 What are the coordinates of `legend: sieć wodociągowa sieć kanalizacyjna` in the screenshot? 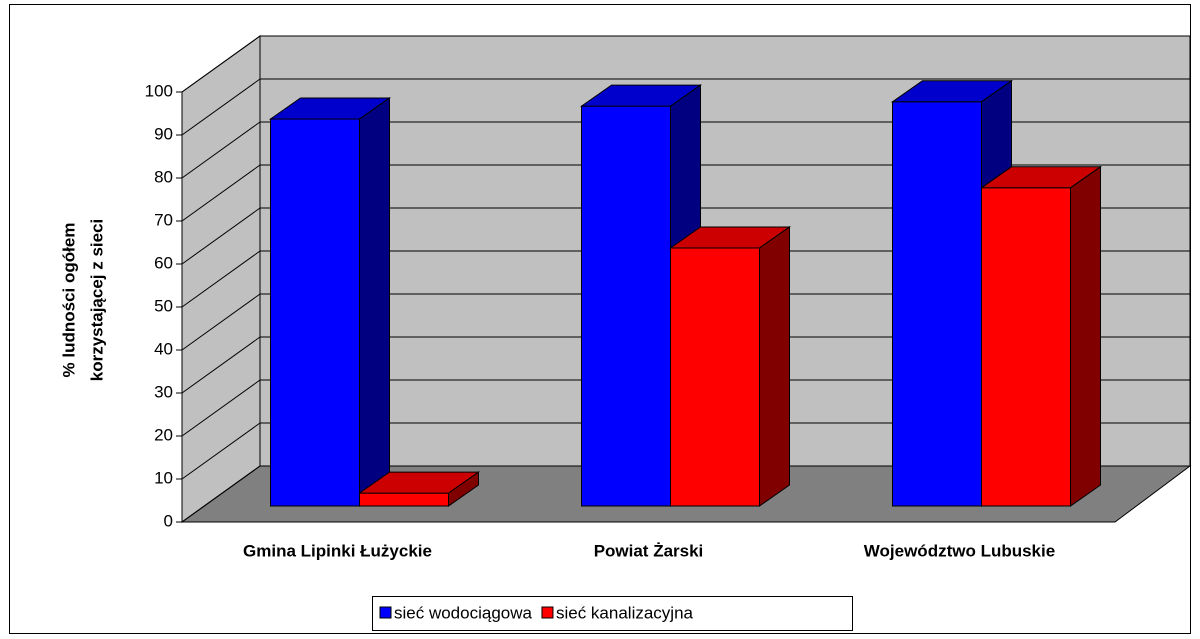 It's located at (612, 613).